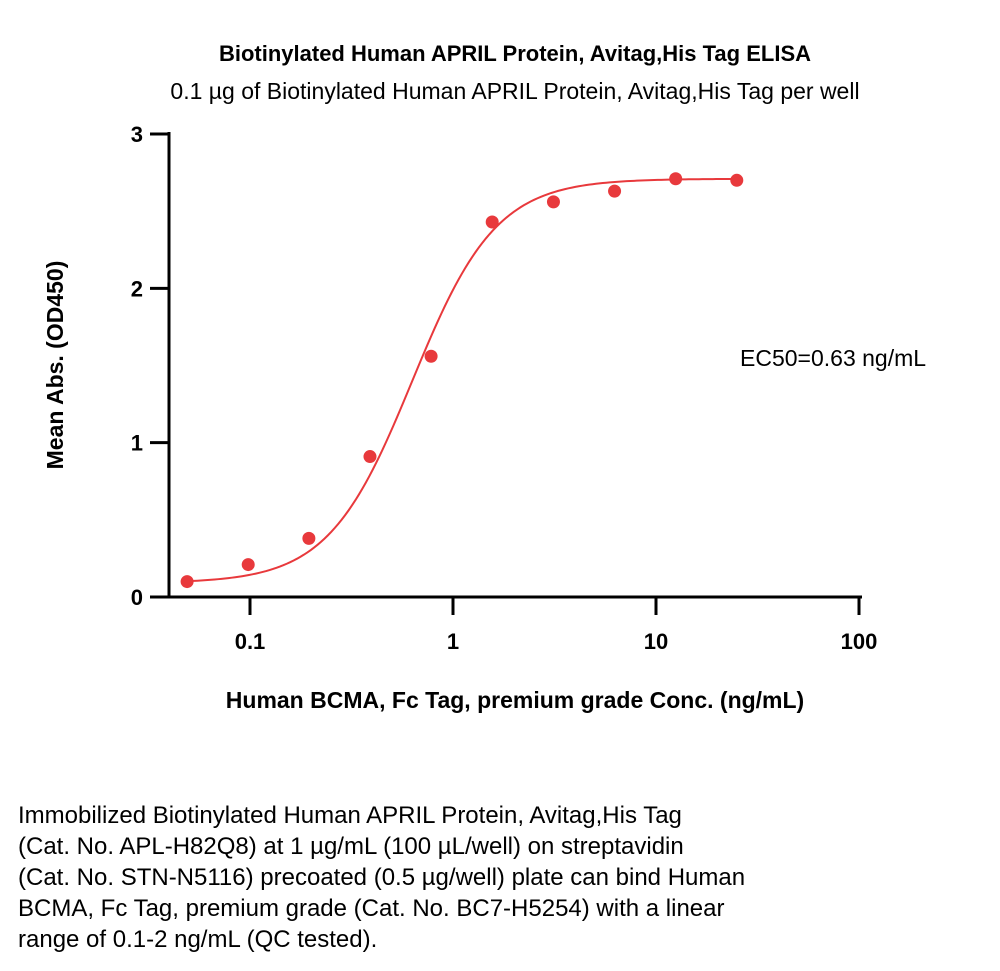 The width and height of the screenshot is (1000, 971). What do you see at coordinates (198, 939) in the screenshot?
I see `caption-line: range of 0.1-2 ng/mL (QC tested).` at bounding box center [198, 939].